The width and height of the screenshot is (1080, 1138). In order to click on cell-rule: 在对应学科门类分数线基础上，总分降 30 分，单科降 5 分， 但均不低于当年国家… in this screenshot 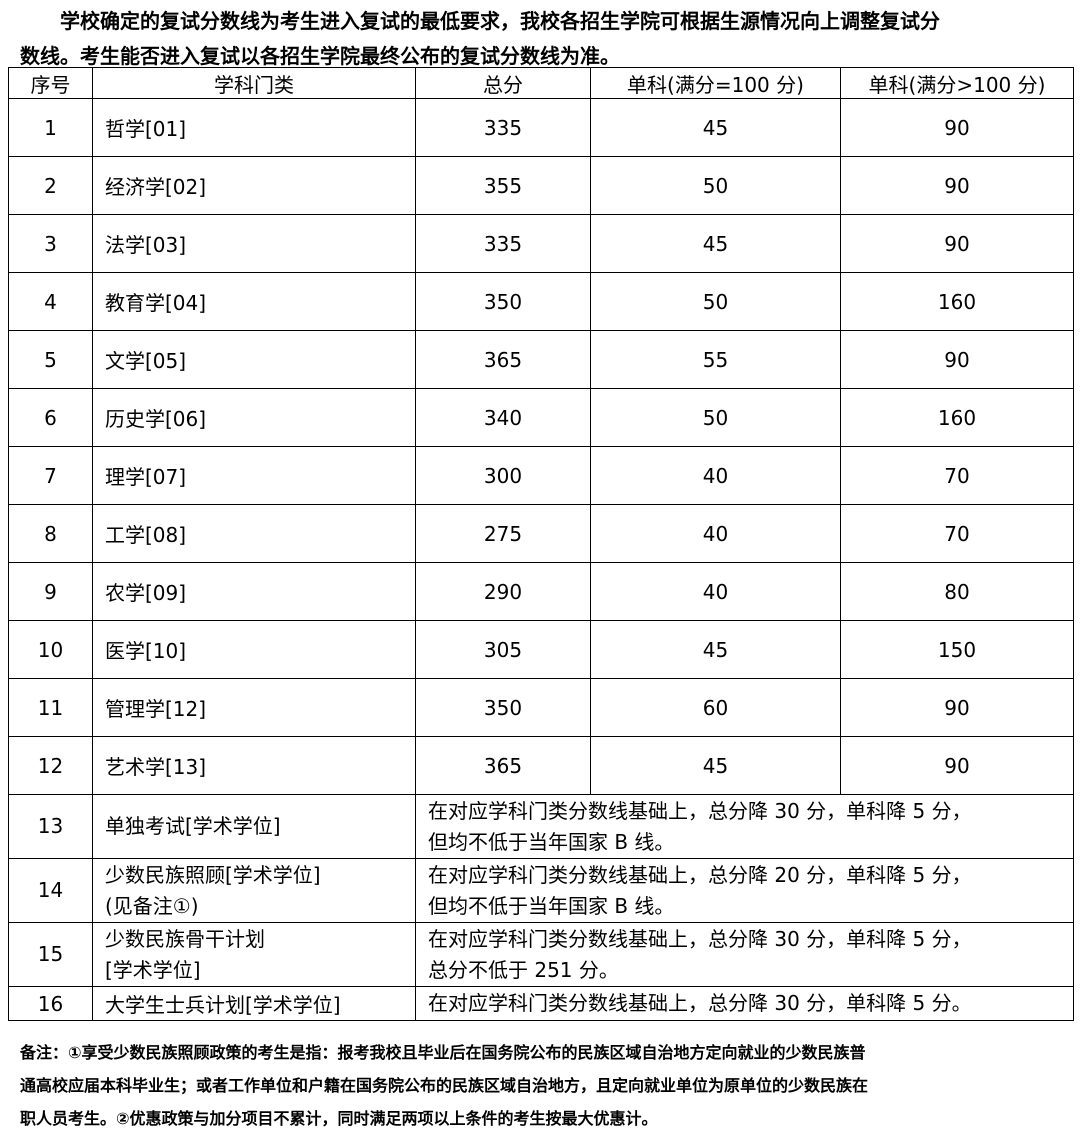, I will do `click(744, 826)`.